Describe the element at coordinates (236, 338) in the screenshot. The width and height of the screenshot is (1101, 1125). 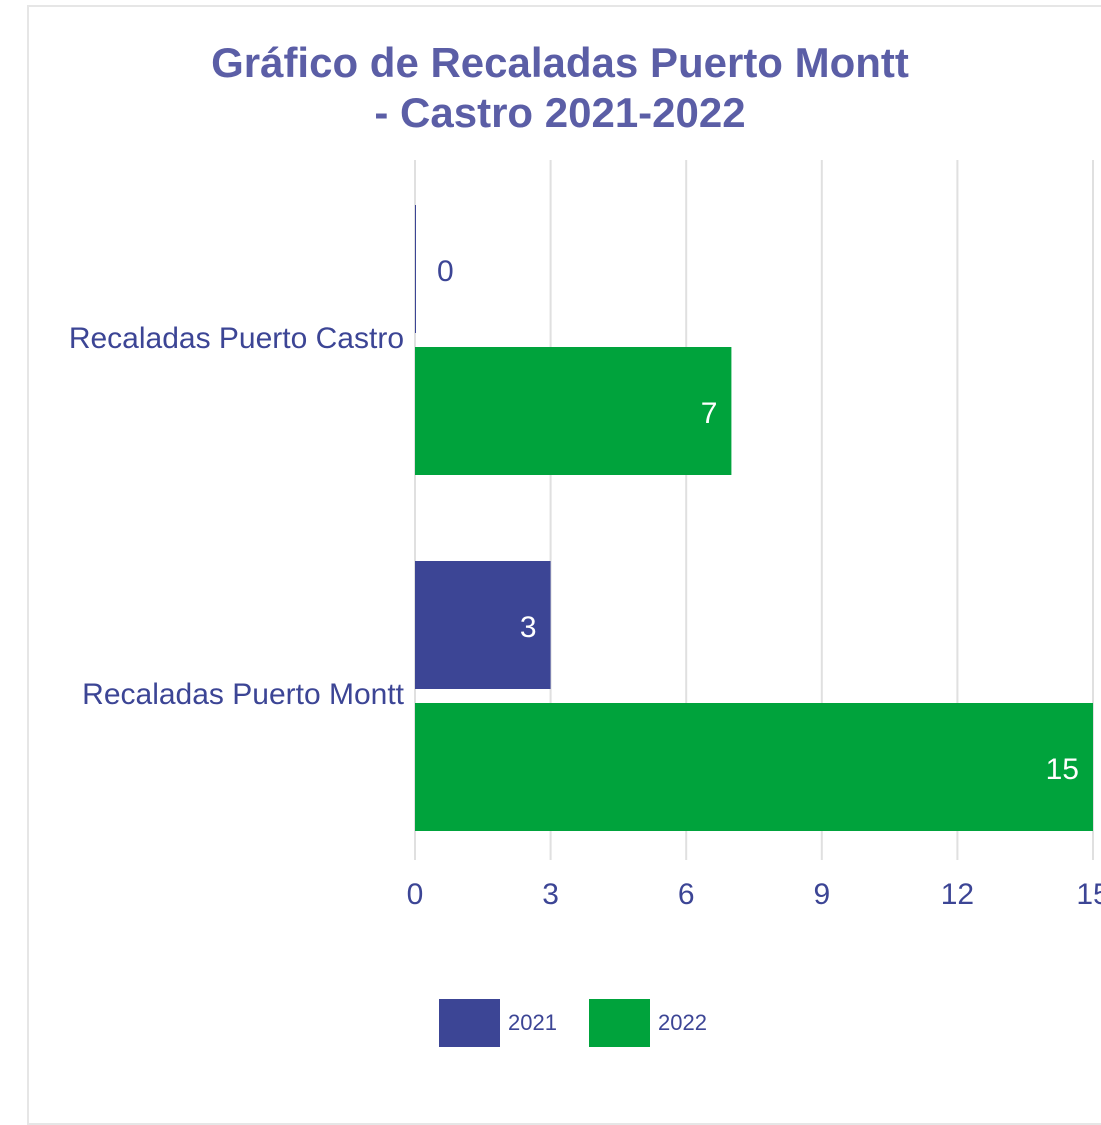
I see `y-tick-label: Recaladas Puerto Castro` at that location.